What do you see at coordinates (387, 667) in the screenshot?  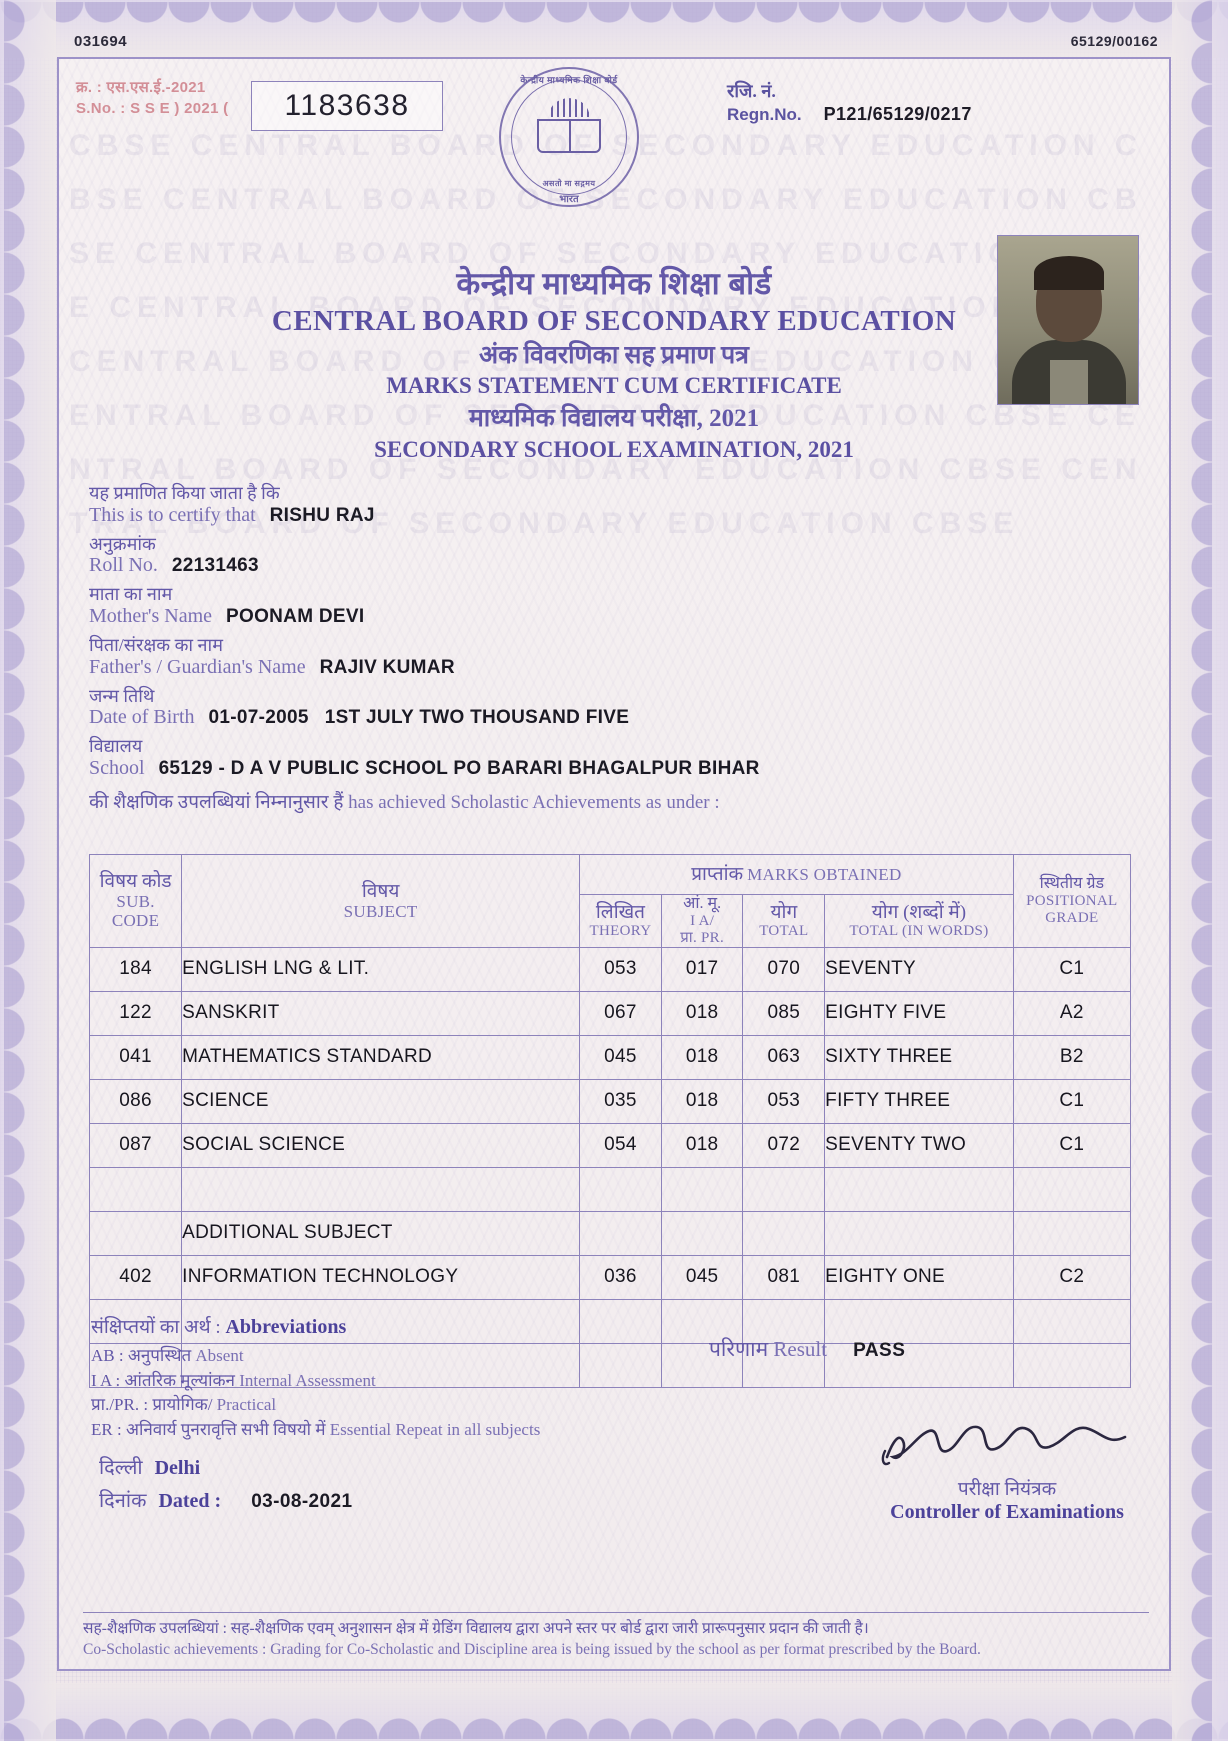 I see `father-name-value: RAJIV KUMAR` at bounding box center [387, 667].